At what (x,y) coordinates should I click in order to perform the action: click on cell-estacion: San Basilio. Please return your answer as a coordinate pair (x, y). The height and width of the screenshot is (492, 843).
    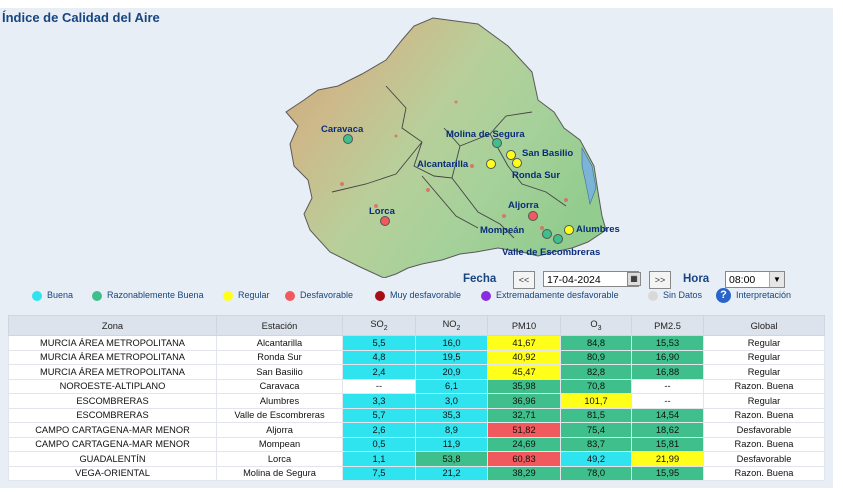
    Looking at the image, I should click on (279, 372).